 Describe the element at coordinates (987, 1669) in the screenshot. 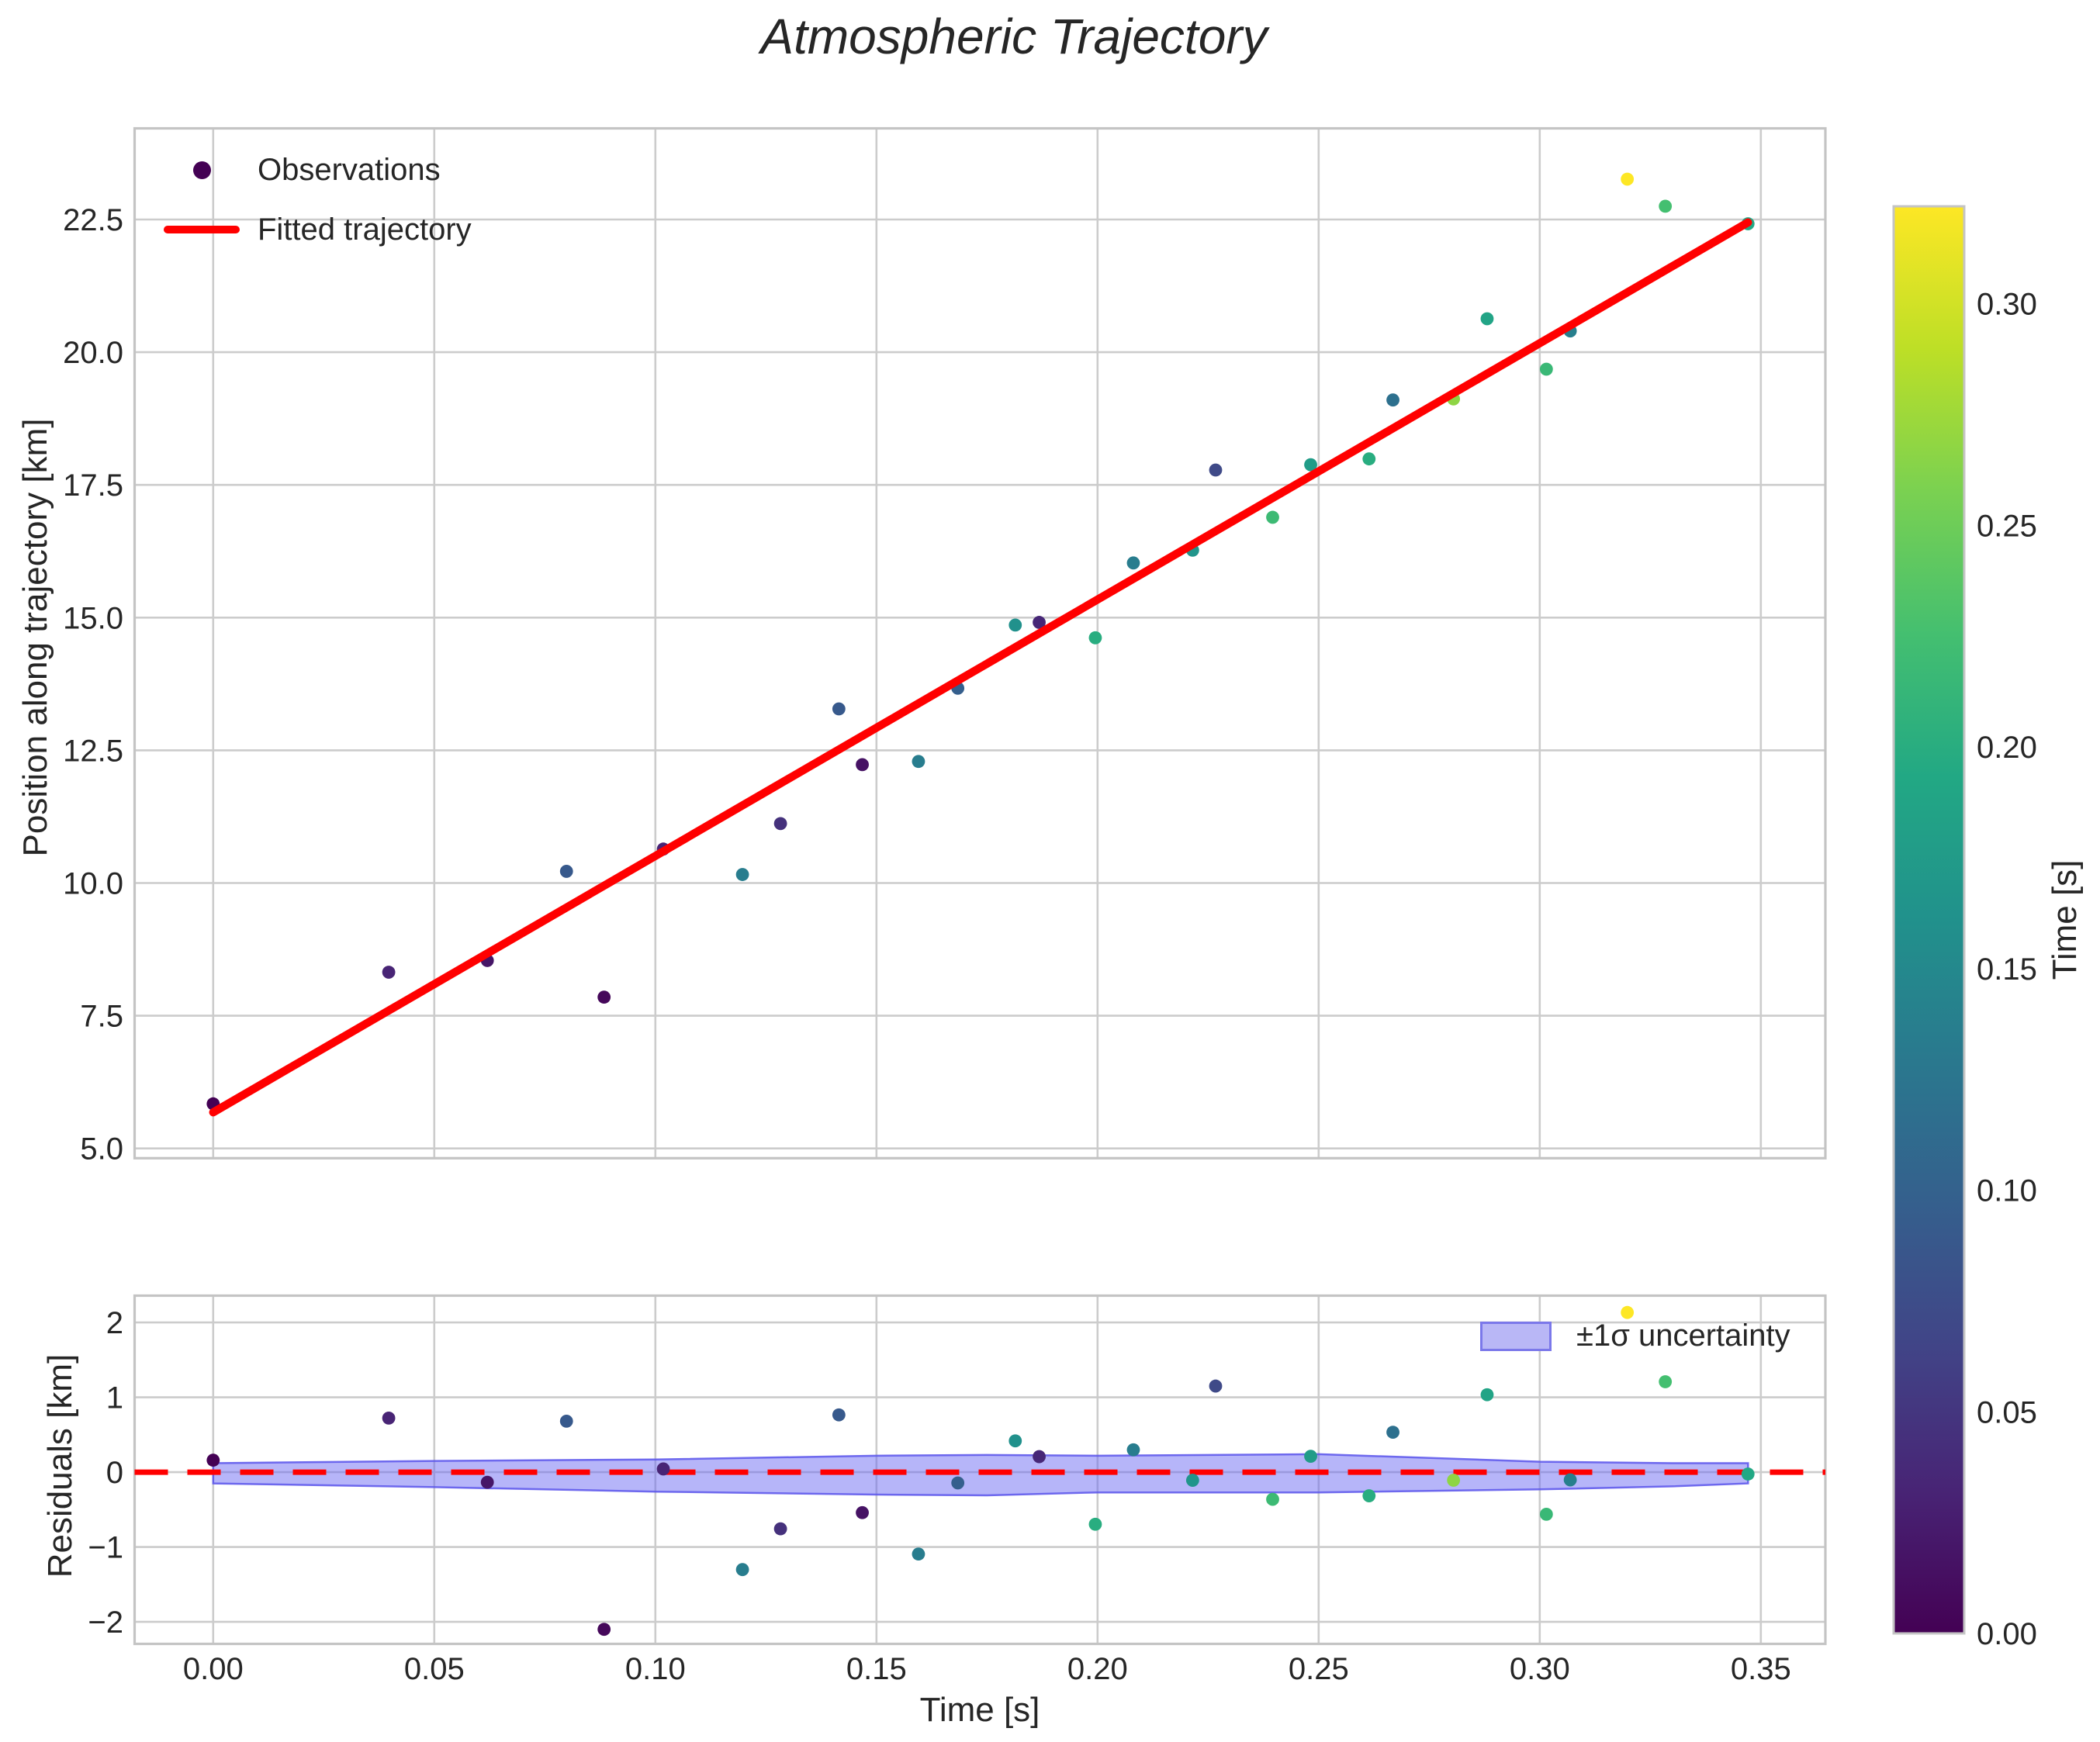

I see `xtick-labels: 0.00 0.05 0.10 0.15 0.20 0.25 0.30 0.35` at that location.